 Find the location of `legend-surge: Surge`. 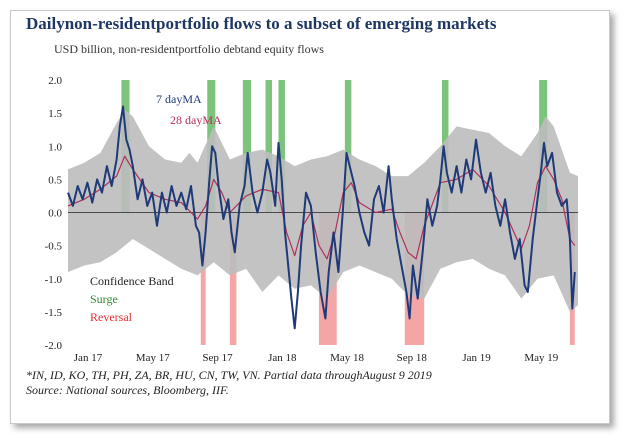

legend-surge: Surge is located at coordinates (104, 299).